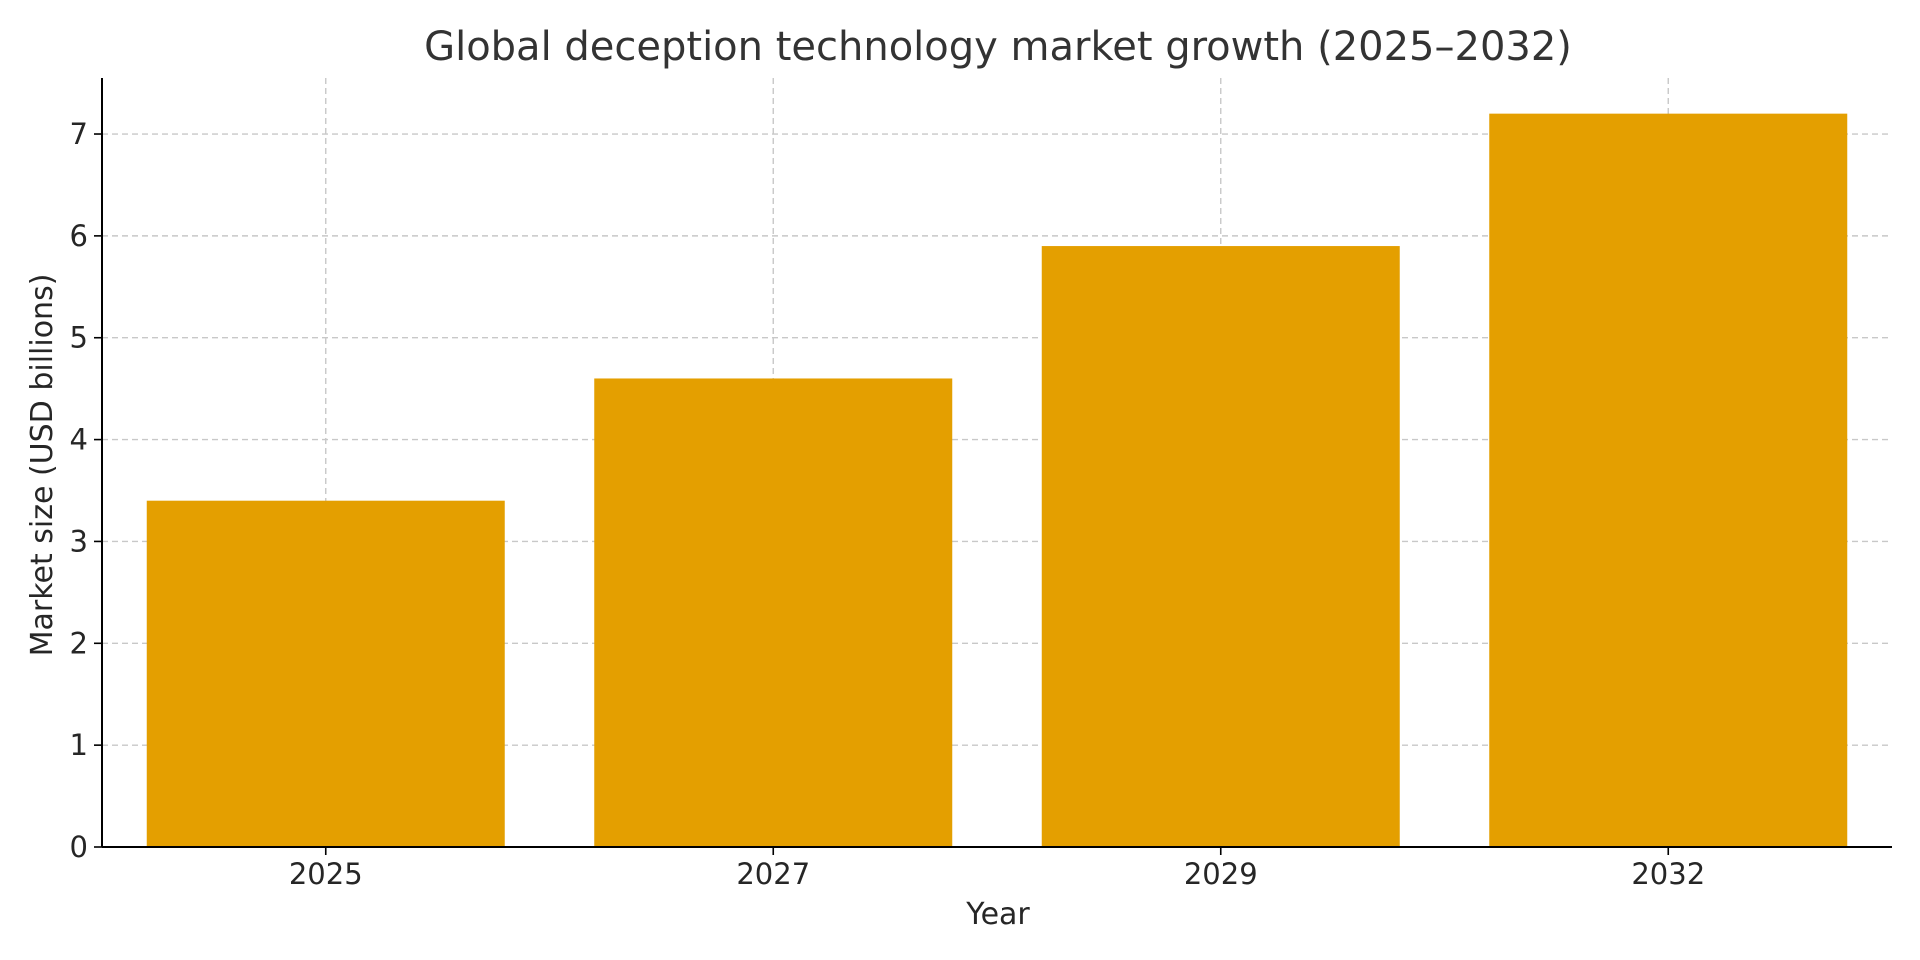 The width and height of the screenshot is (1920, 960). What do you see at coordinates (997, 914) in the screenshot?
I see `x-axis-label: Year` at bounding box center [997, 914].